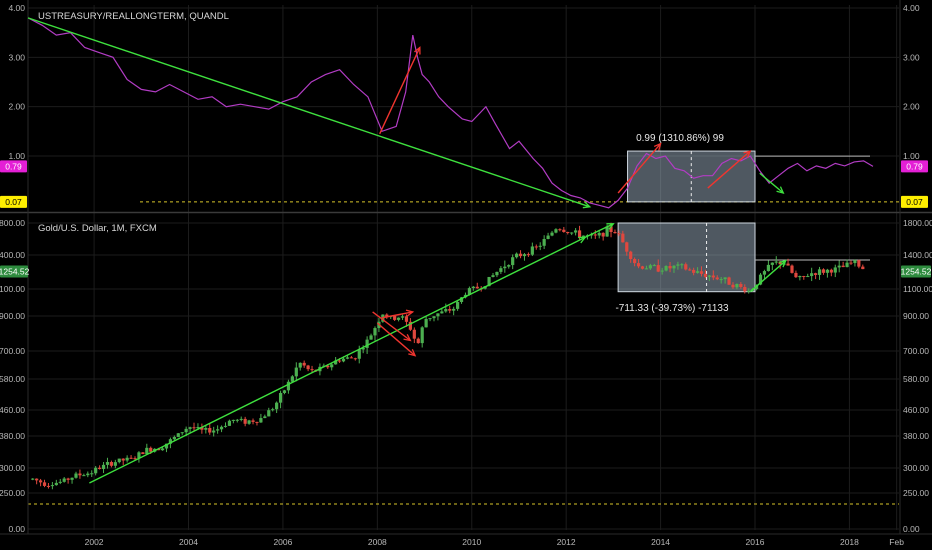 The image size is (932, 550). Describe the element at coordinates (911, 8) in the screenshot. I see `y-tick-label-right: 4.00` at that location.